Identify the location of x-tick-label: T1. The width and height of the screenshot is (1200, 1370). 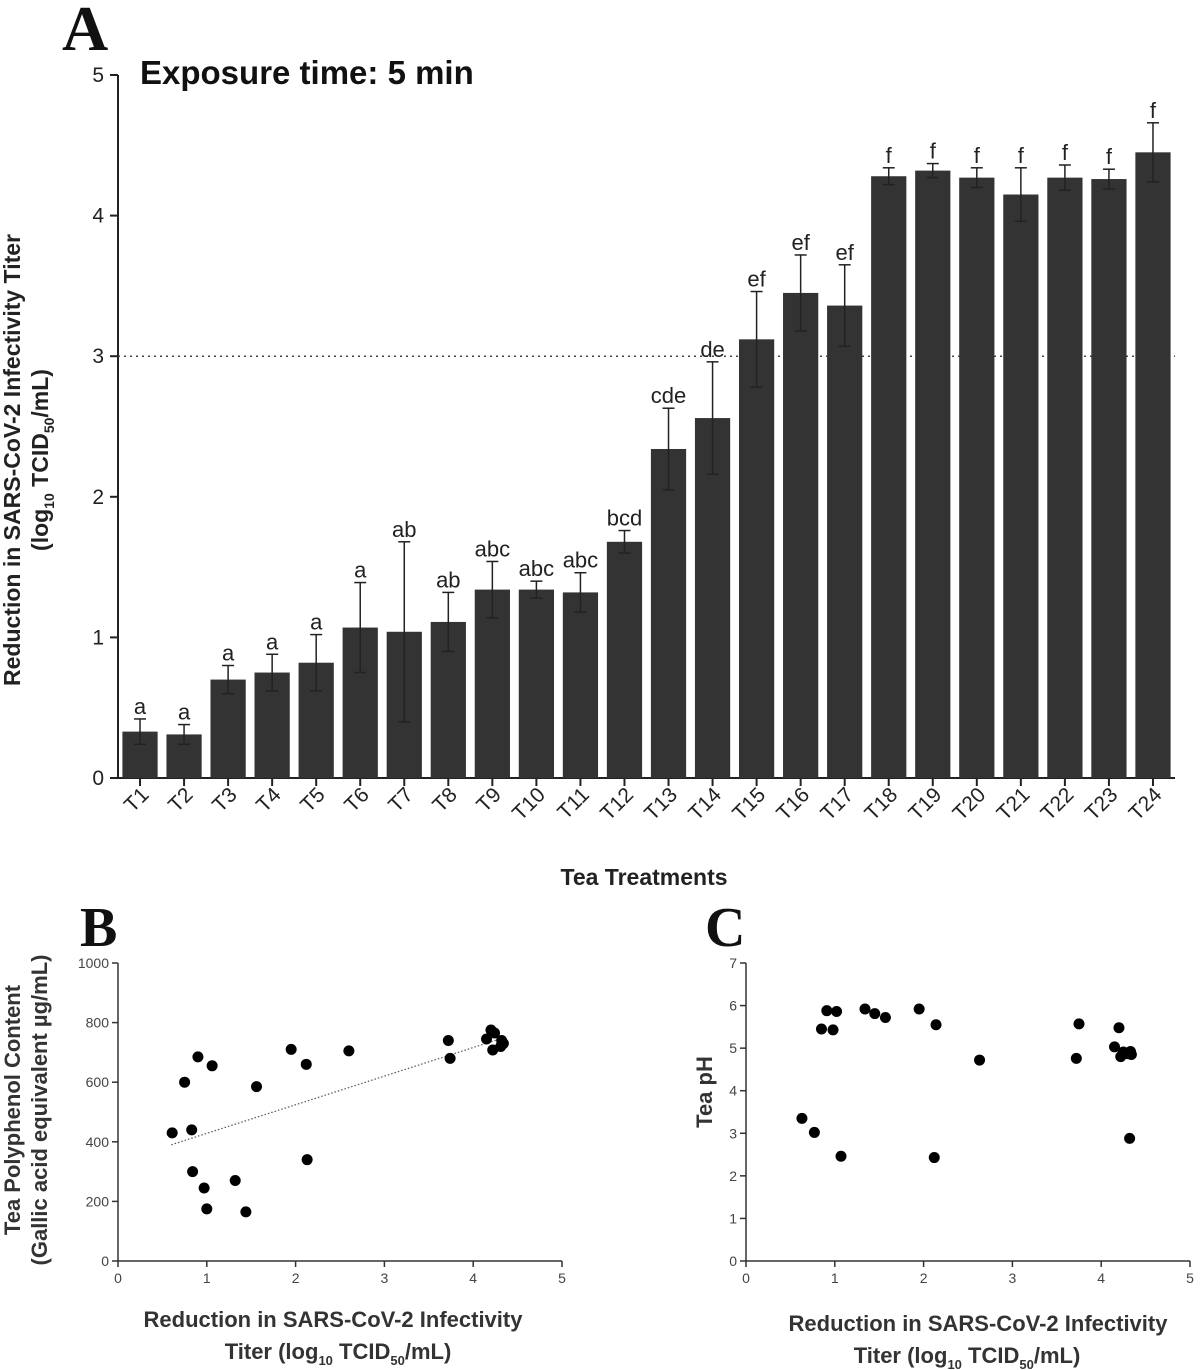
(137, 800).